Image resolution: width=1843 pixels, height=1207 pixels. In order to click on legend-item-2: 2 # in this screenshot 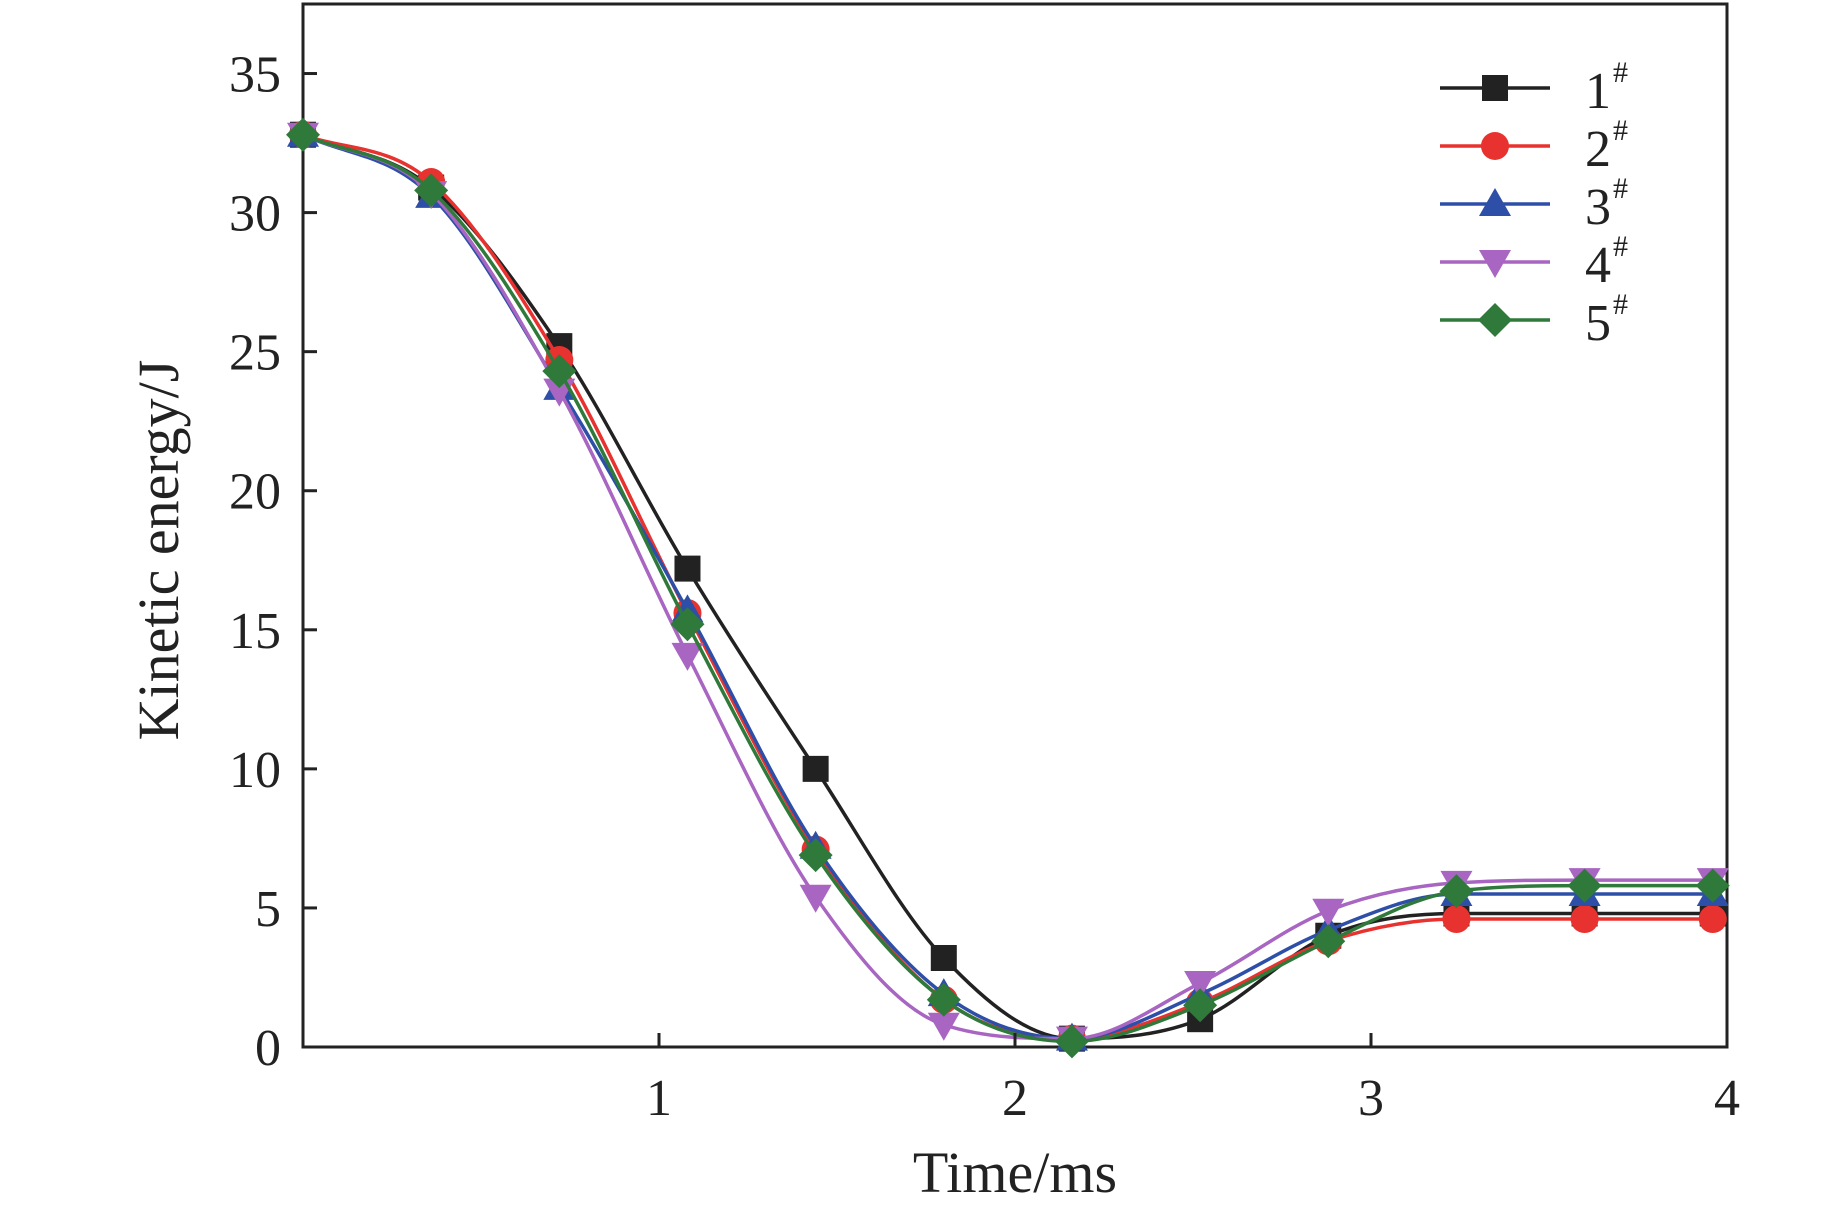, I will do `click(1534, 146)`.